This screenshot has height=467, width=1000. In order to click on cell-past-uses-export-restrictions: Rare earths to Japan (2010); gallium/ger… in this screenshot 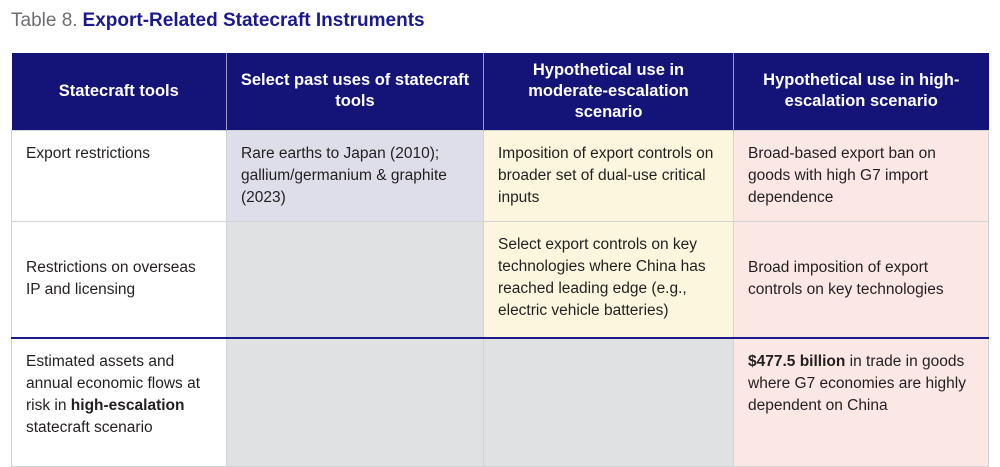, I will do `click(355, 175)`.